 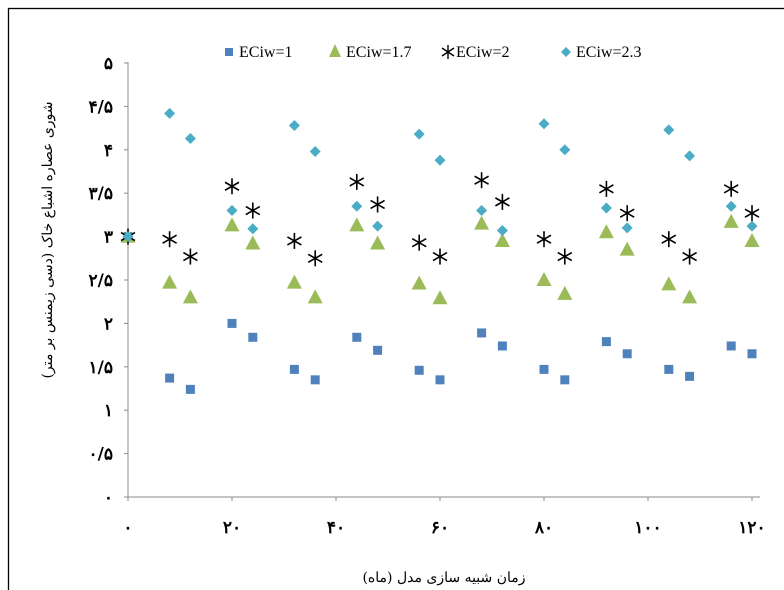 What do you see at coordinates (378, 52) in the screenshot?
I see `legend-label-eciw-1-7: ECiw=1.7` at bounding box center [378, 52].